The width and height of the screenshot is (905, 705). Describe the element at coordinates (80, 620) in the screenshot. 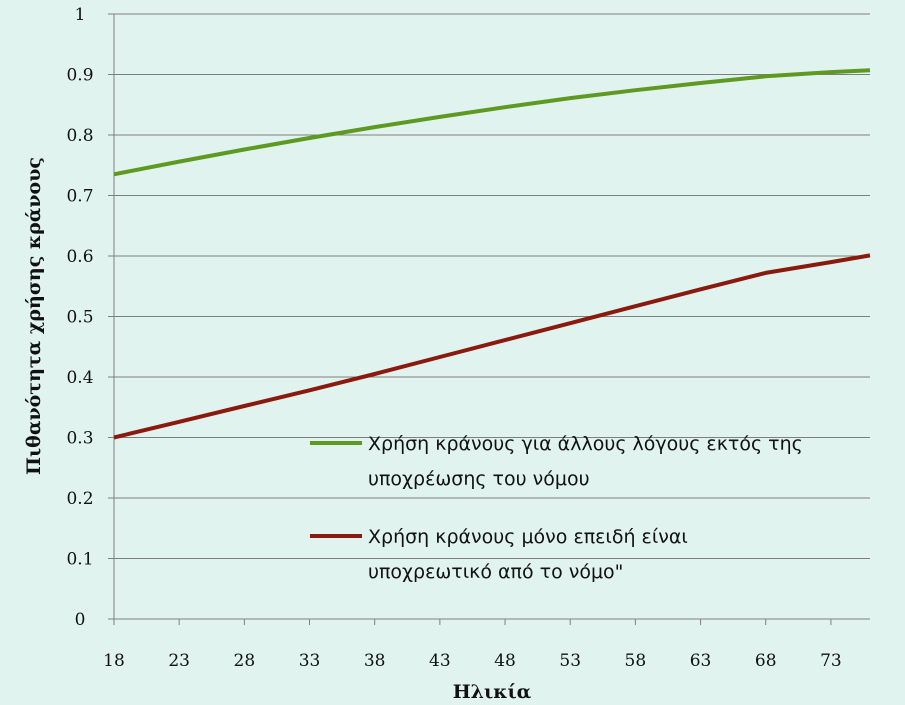

I see `y-tick-label: 0` at that location.